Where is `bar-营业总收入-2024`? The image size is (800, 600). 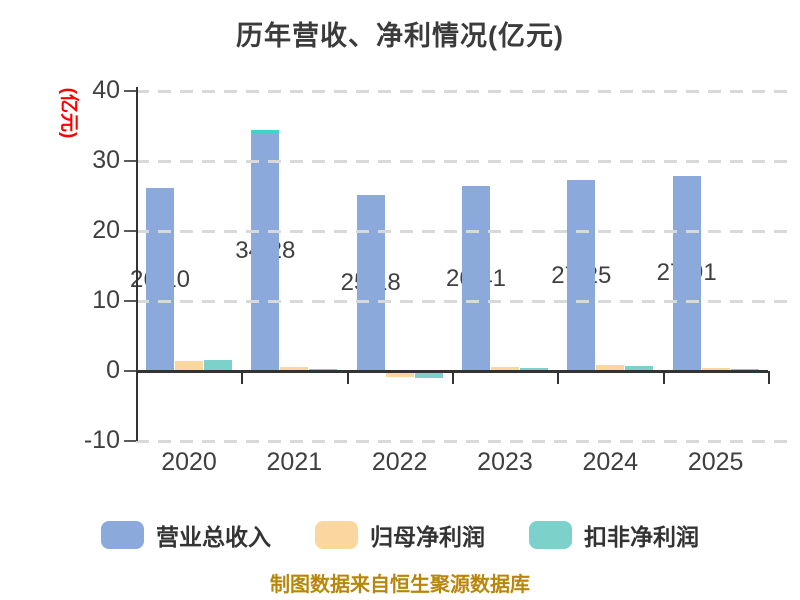 bar-营业总收入-2024 is located at coordinates (581, 275).